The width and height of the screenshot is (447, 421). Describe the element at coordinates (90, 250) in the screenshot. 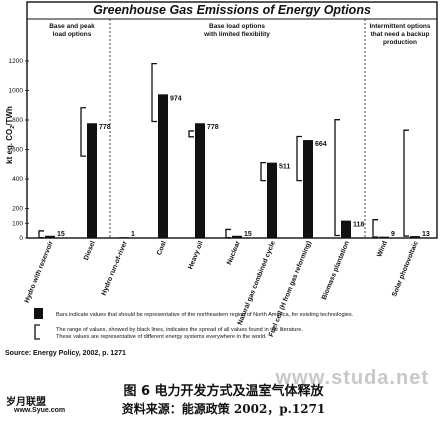

I see `category-label: Diesel` at that location.